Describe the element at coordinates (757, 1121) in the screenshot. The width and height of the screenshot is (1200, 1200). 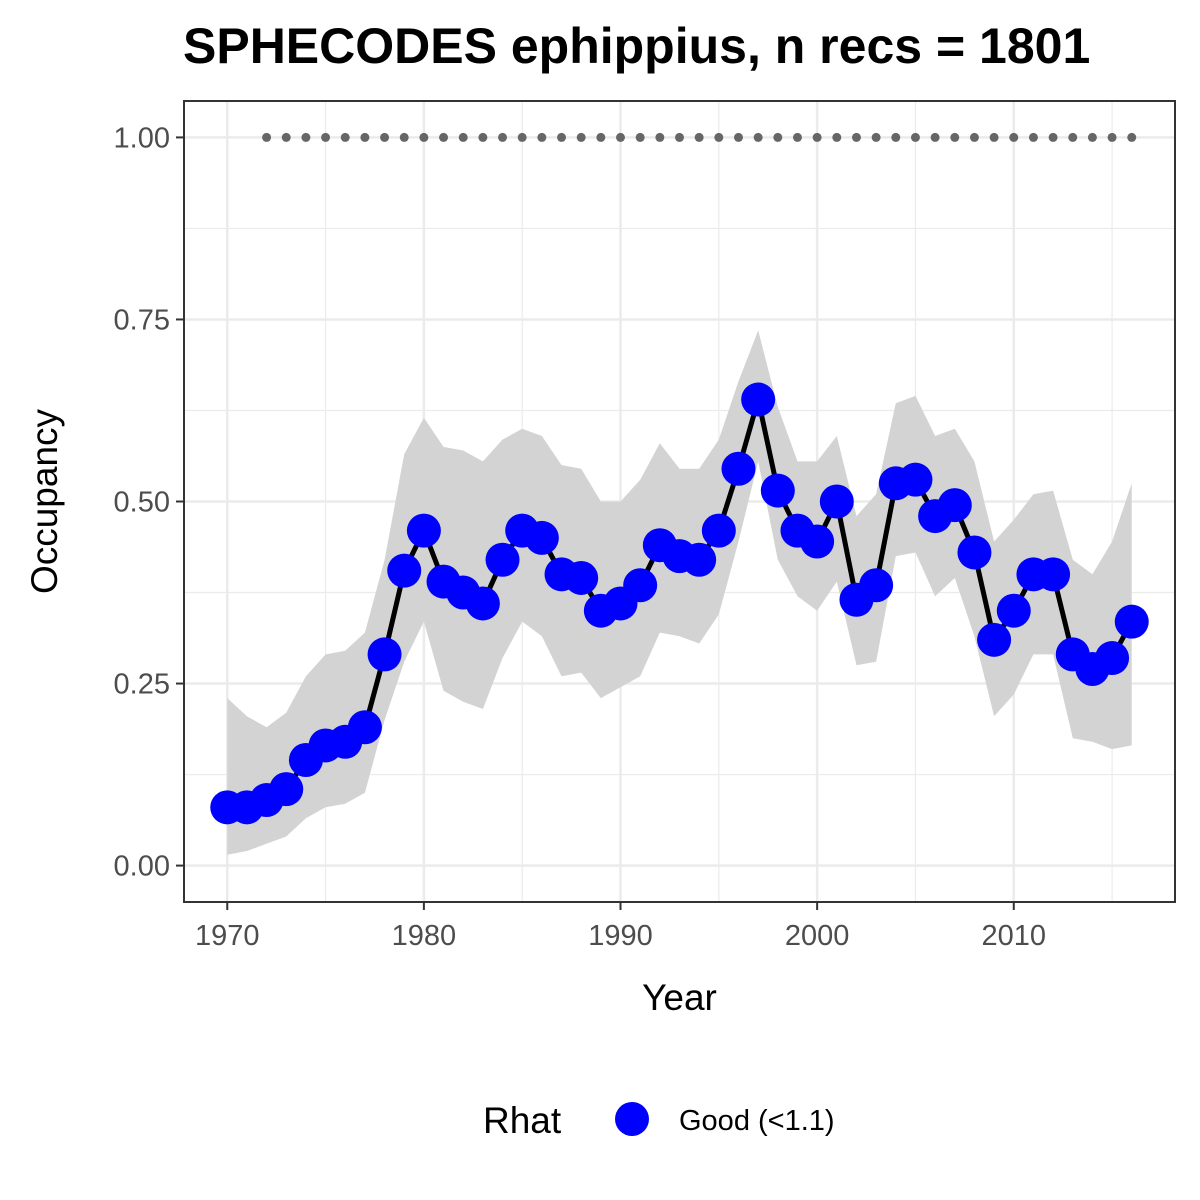
I see `legend-label-good: Good (<1.1)` at that location.